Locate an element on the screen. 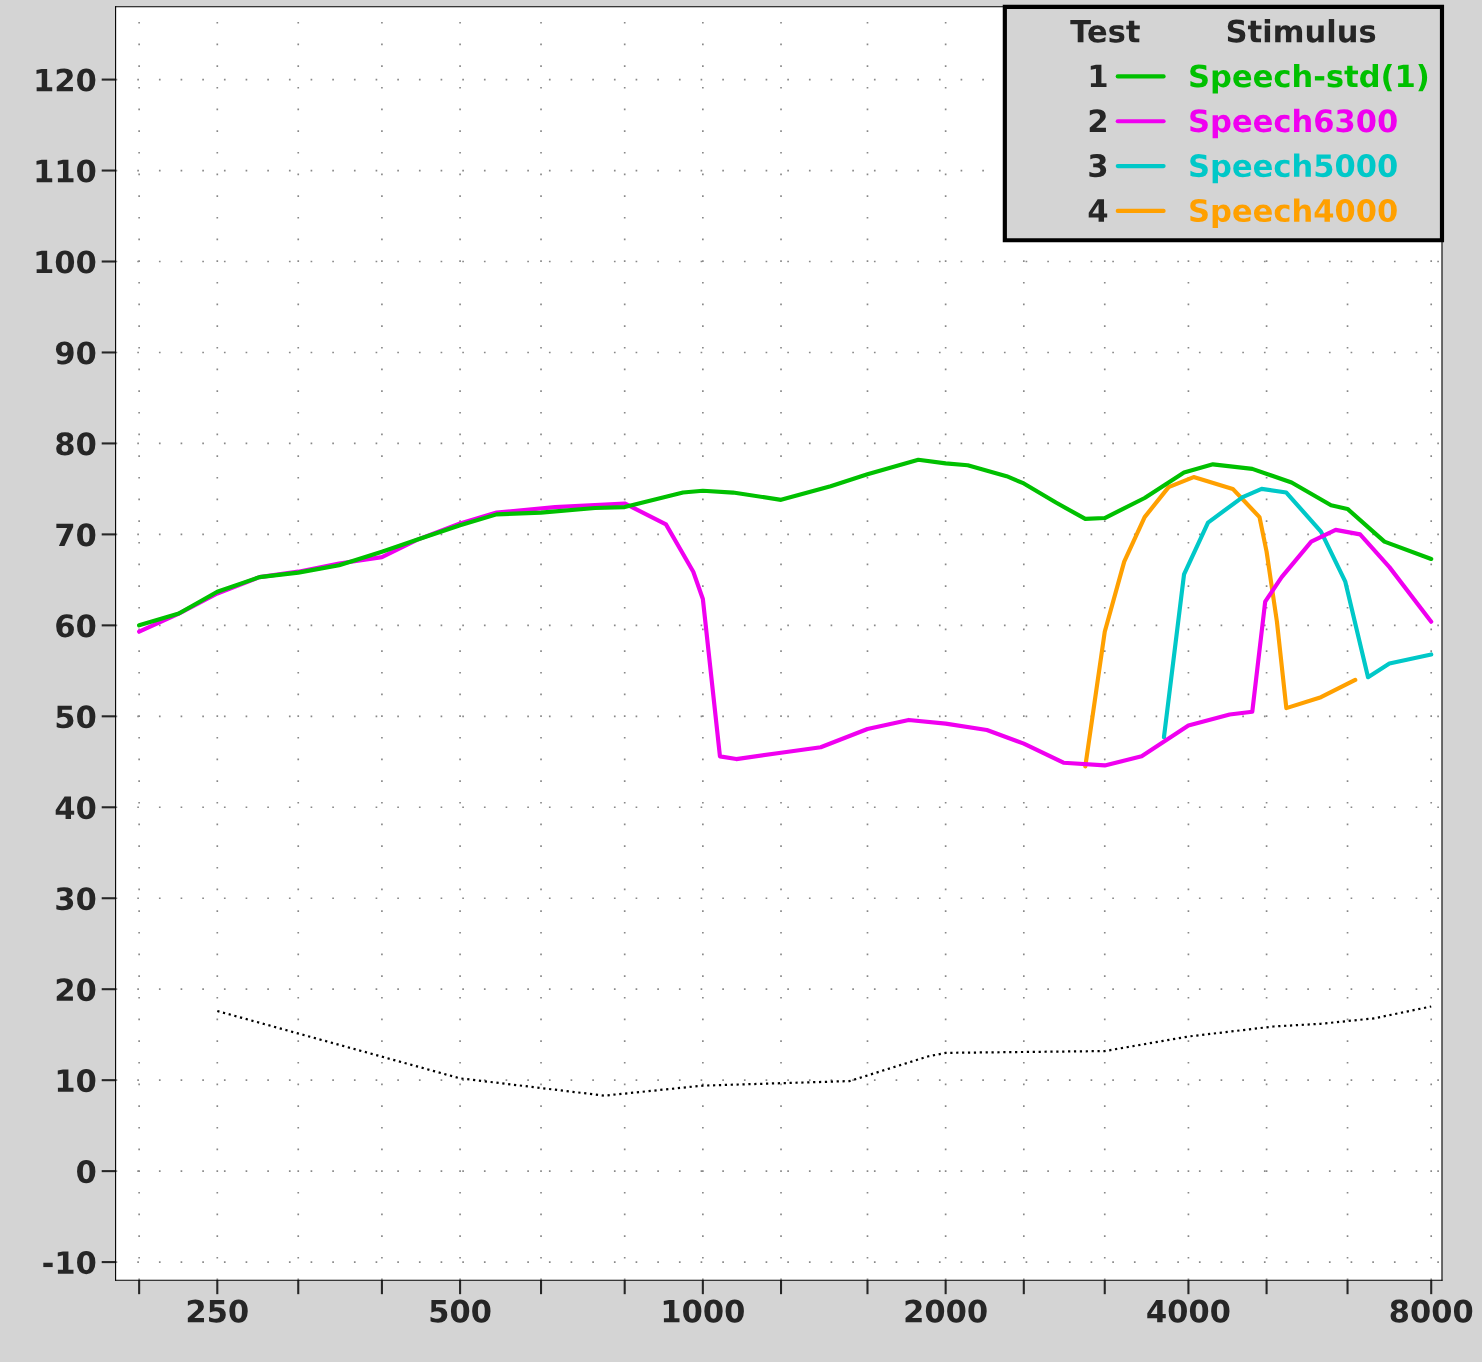 This screenshot has width=1482, height=1362. y-tick-label: 10 is located at coordinates (76, 1081).